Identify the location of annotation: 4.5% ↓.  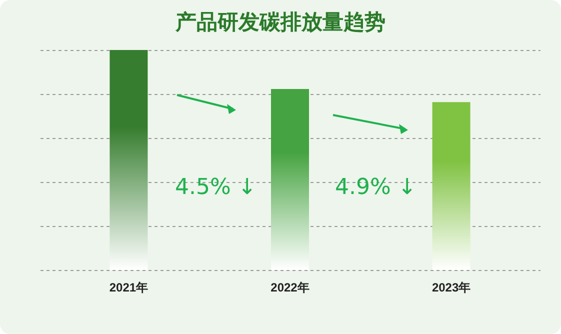
(215, 187).